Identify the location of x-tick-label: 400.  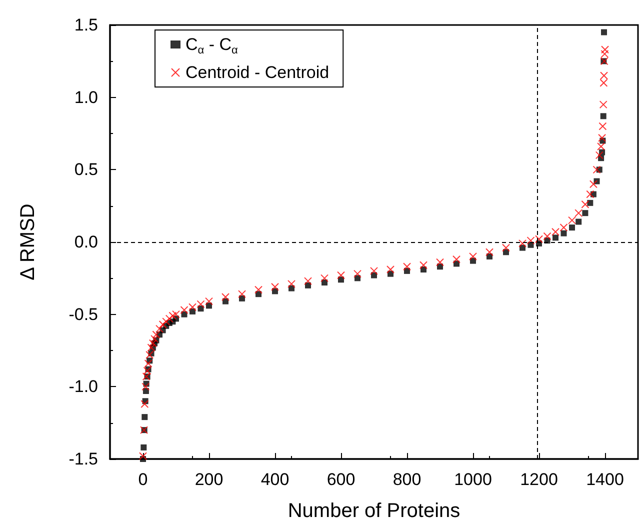
(275, 479).